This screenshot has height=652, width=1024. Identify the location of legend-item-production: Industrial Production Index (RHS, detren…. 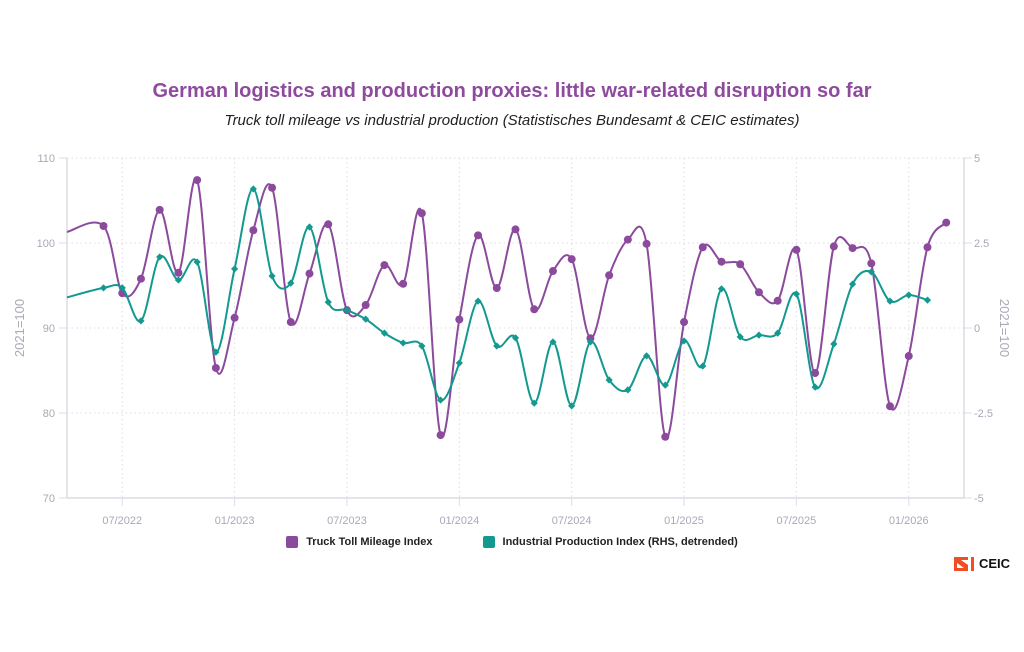
(610, 542).